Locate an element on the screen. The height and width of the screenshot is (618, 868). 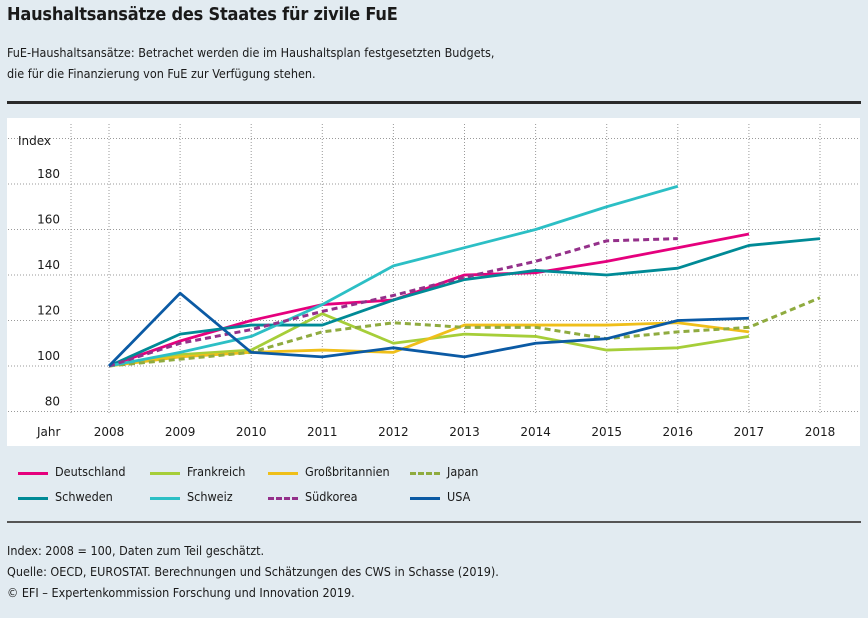
legend-label: Großbritannien is located at coordinates (347, 471).